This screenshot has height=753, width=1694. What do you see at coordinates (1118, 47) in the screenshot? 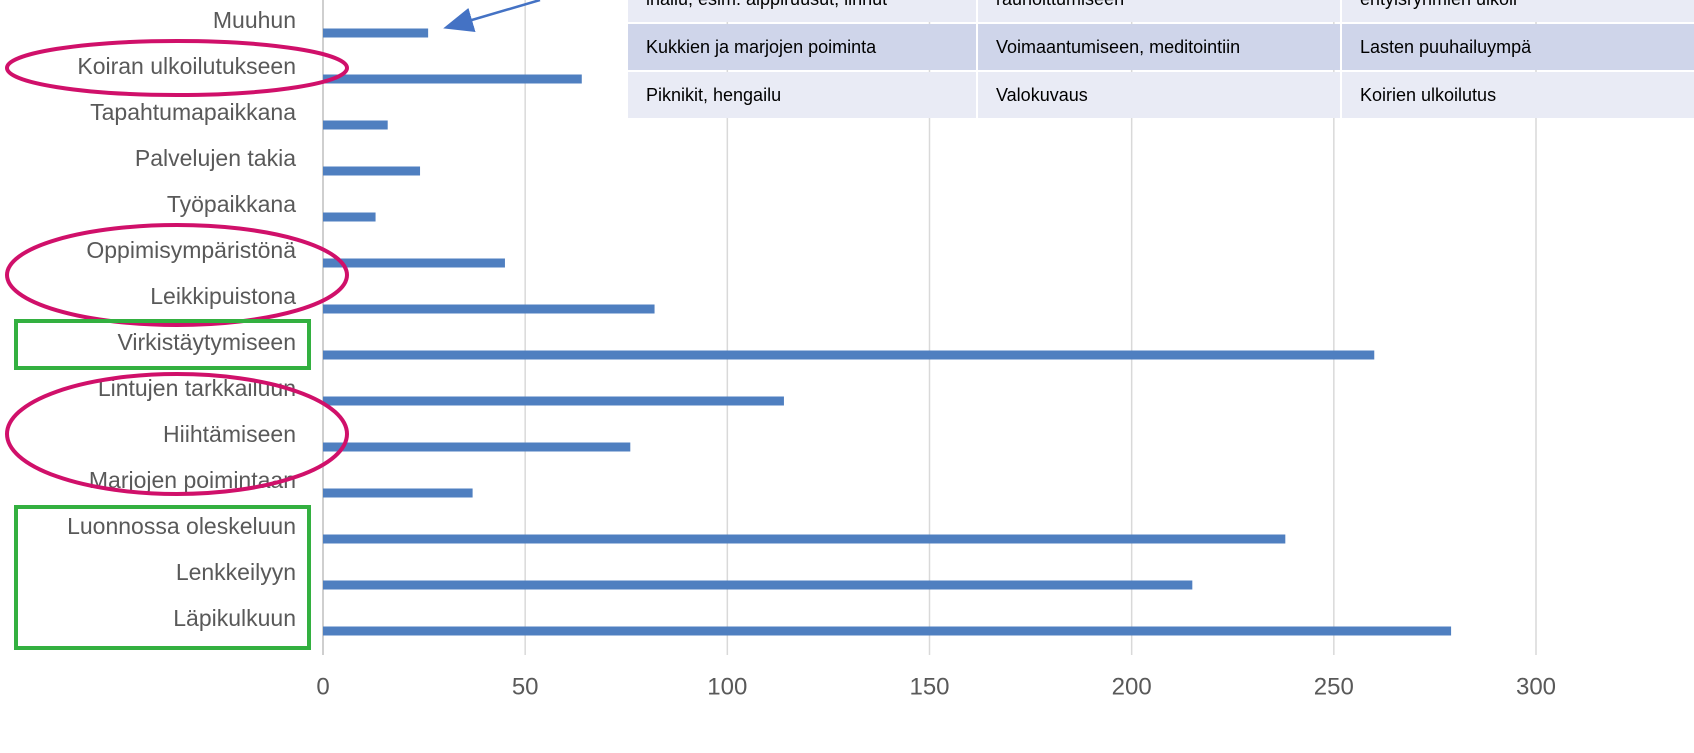
I see `table-cell-text: Voimaantumiseen, meditointiin` at bounding box center [1118, 47].